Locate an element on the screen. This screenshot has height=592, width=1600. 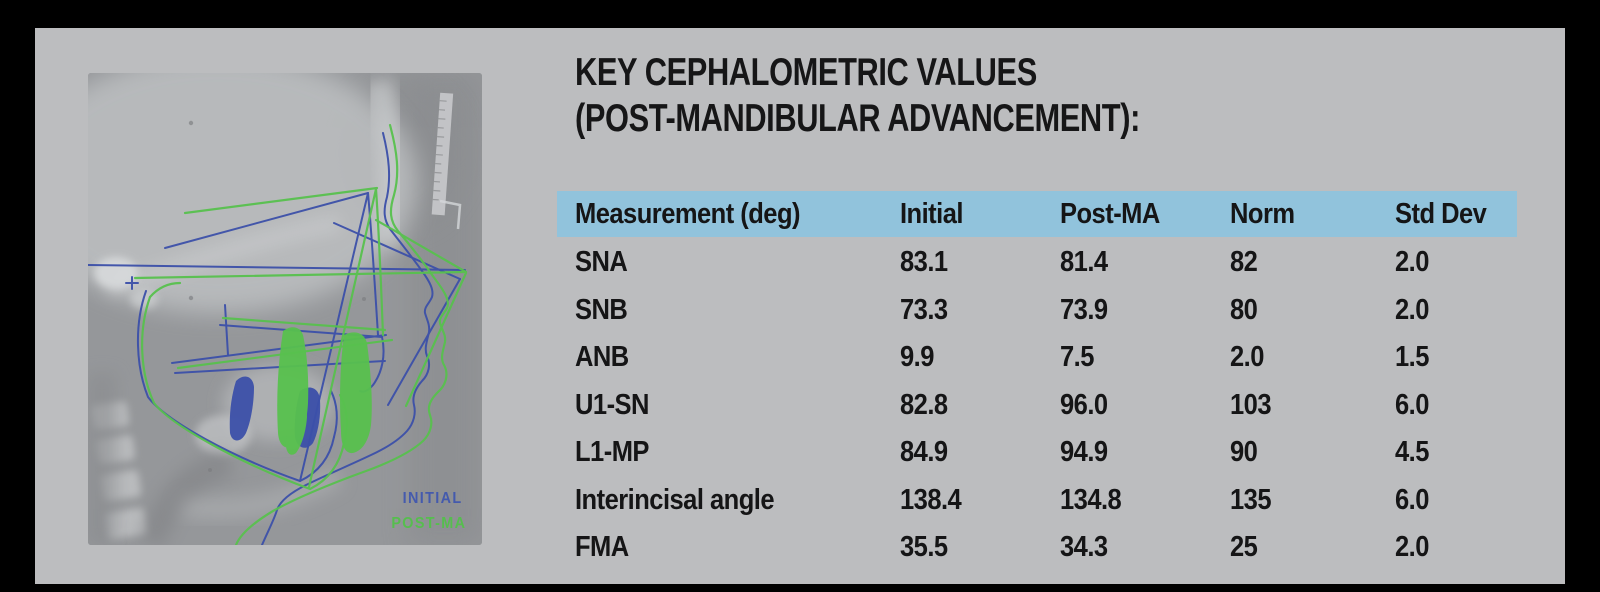
initial-value: 35.5 is located at coordinates (924, 547).